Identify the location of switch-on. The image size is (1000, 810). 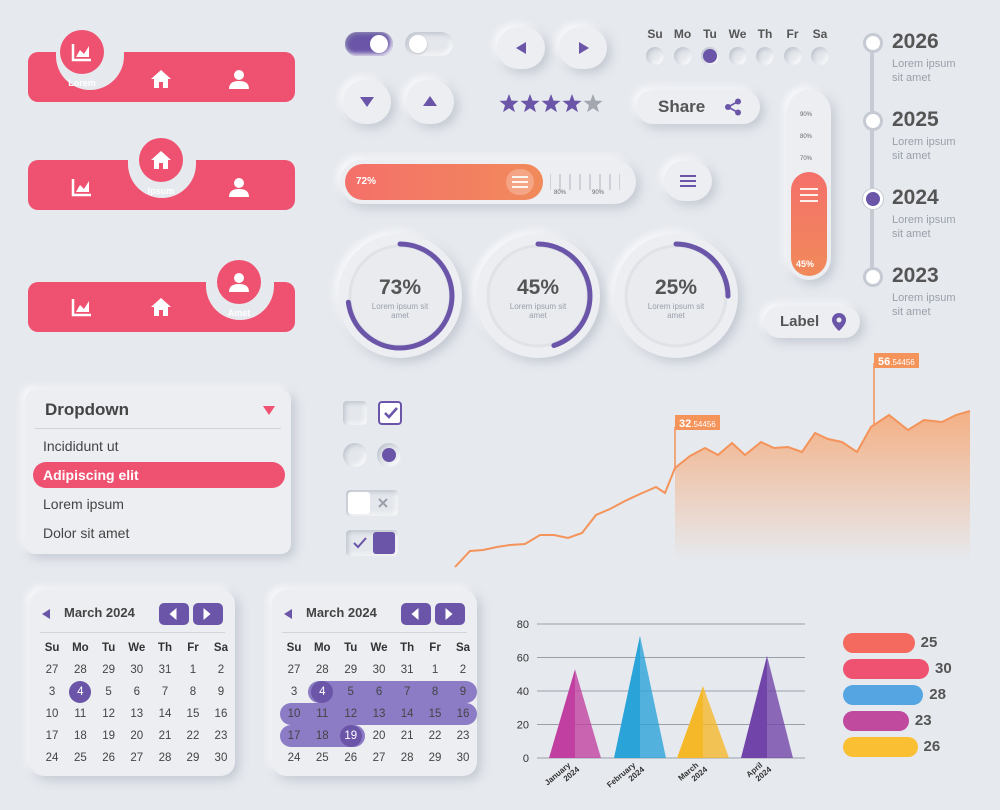
(372, 543).